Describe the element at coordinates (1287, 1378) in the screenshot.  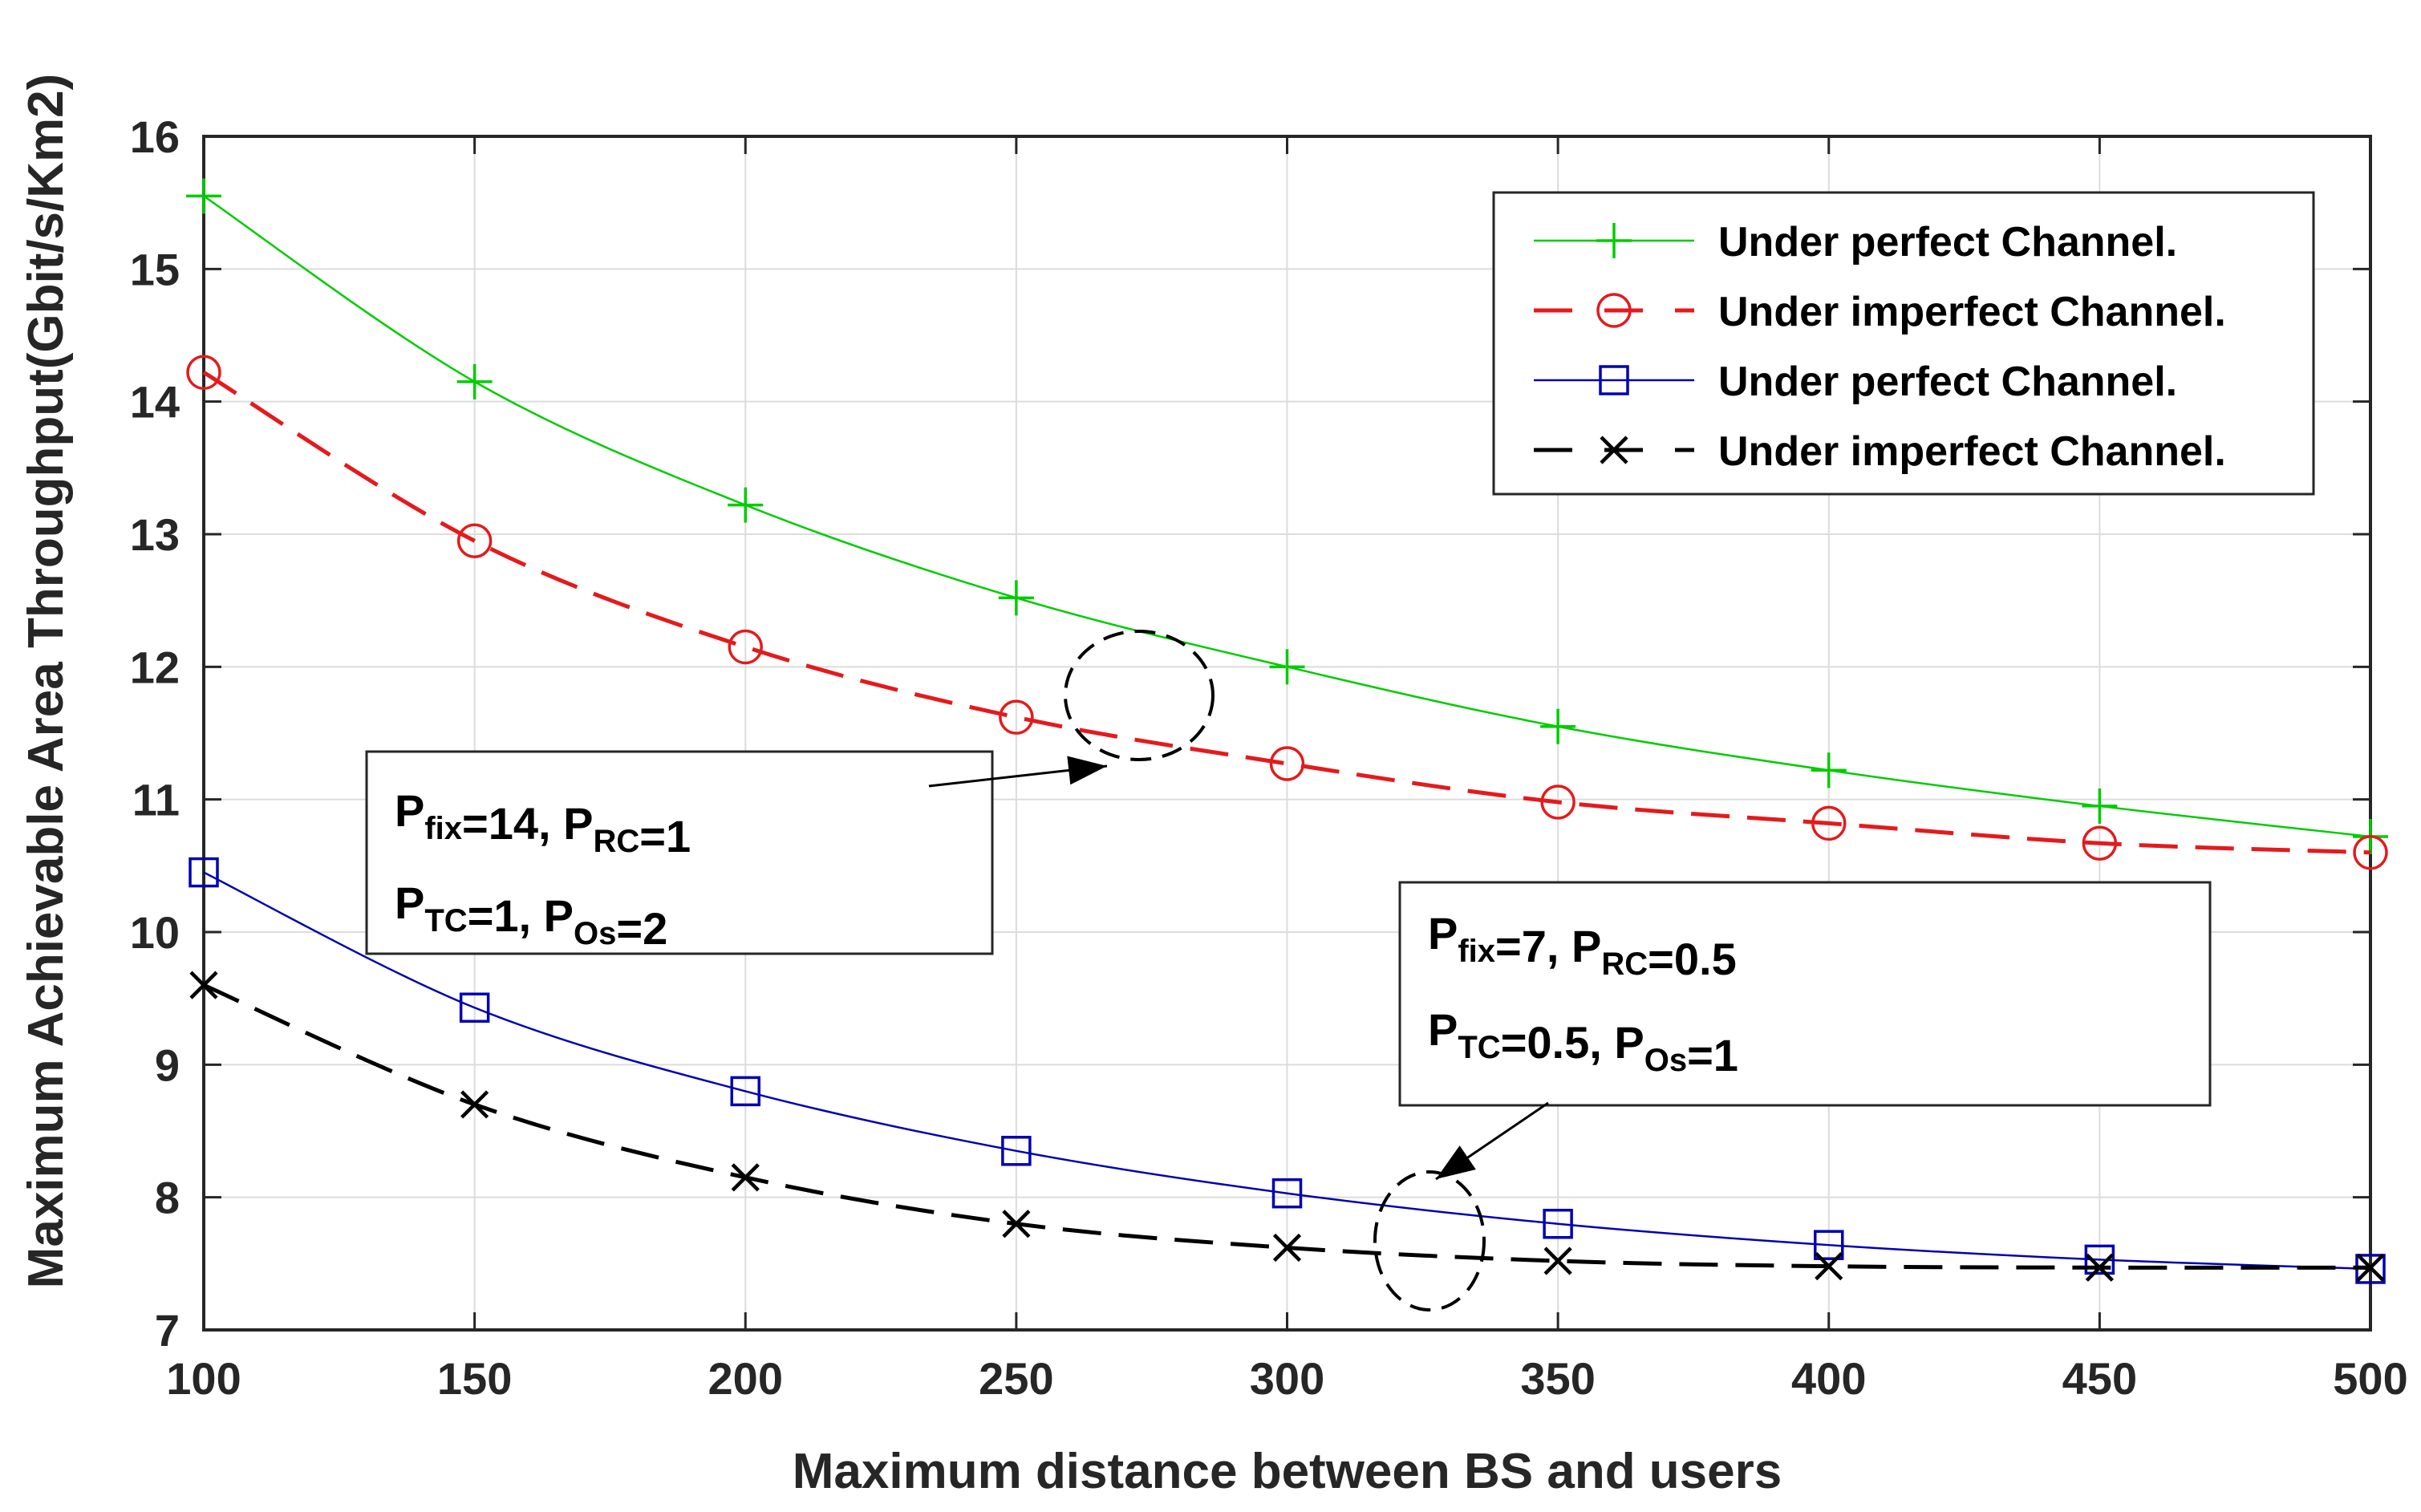
I see `x-tick-label: 300` at that location.